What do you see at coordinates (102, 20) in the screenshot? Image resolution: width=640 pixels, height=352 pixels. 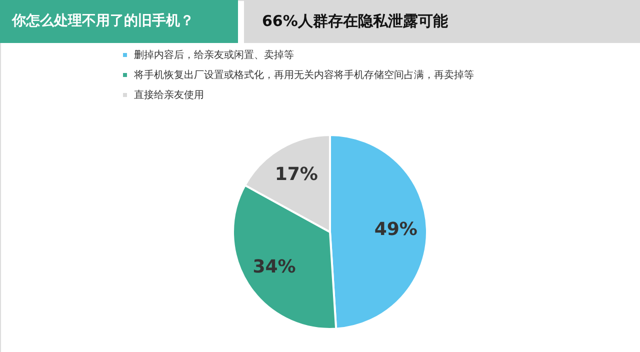 I see `chart-title: 你怎么处理不用了的旧手机？` at bounding box center [102, 20].